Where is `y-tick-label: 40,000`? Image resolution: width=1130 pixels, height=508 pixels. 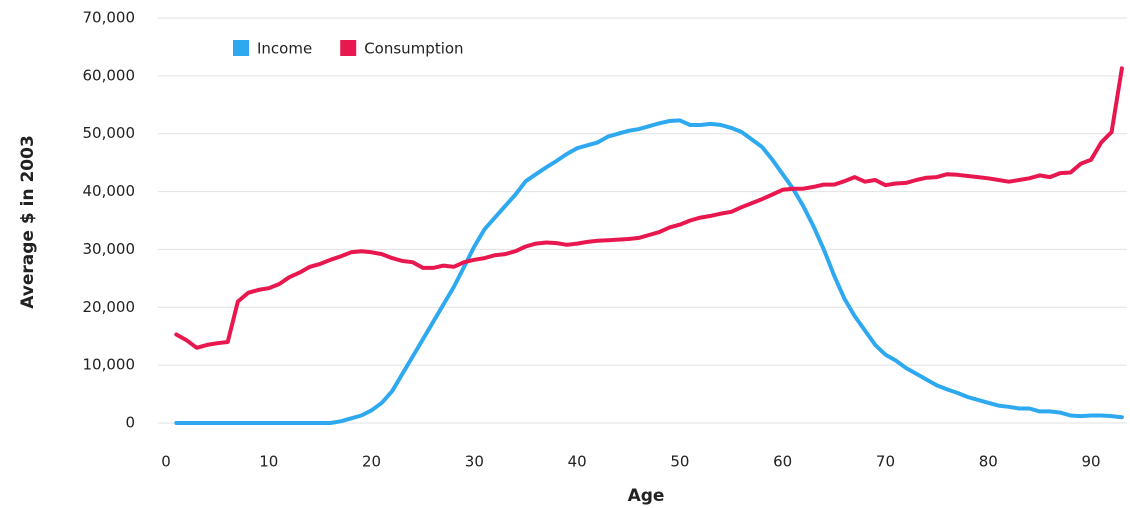 y-tick-label: 40,000 is located at coordinates (109, 191).